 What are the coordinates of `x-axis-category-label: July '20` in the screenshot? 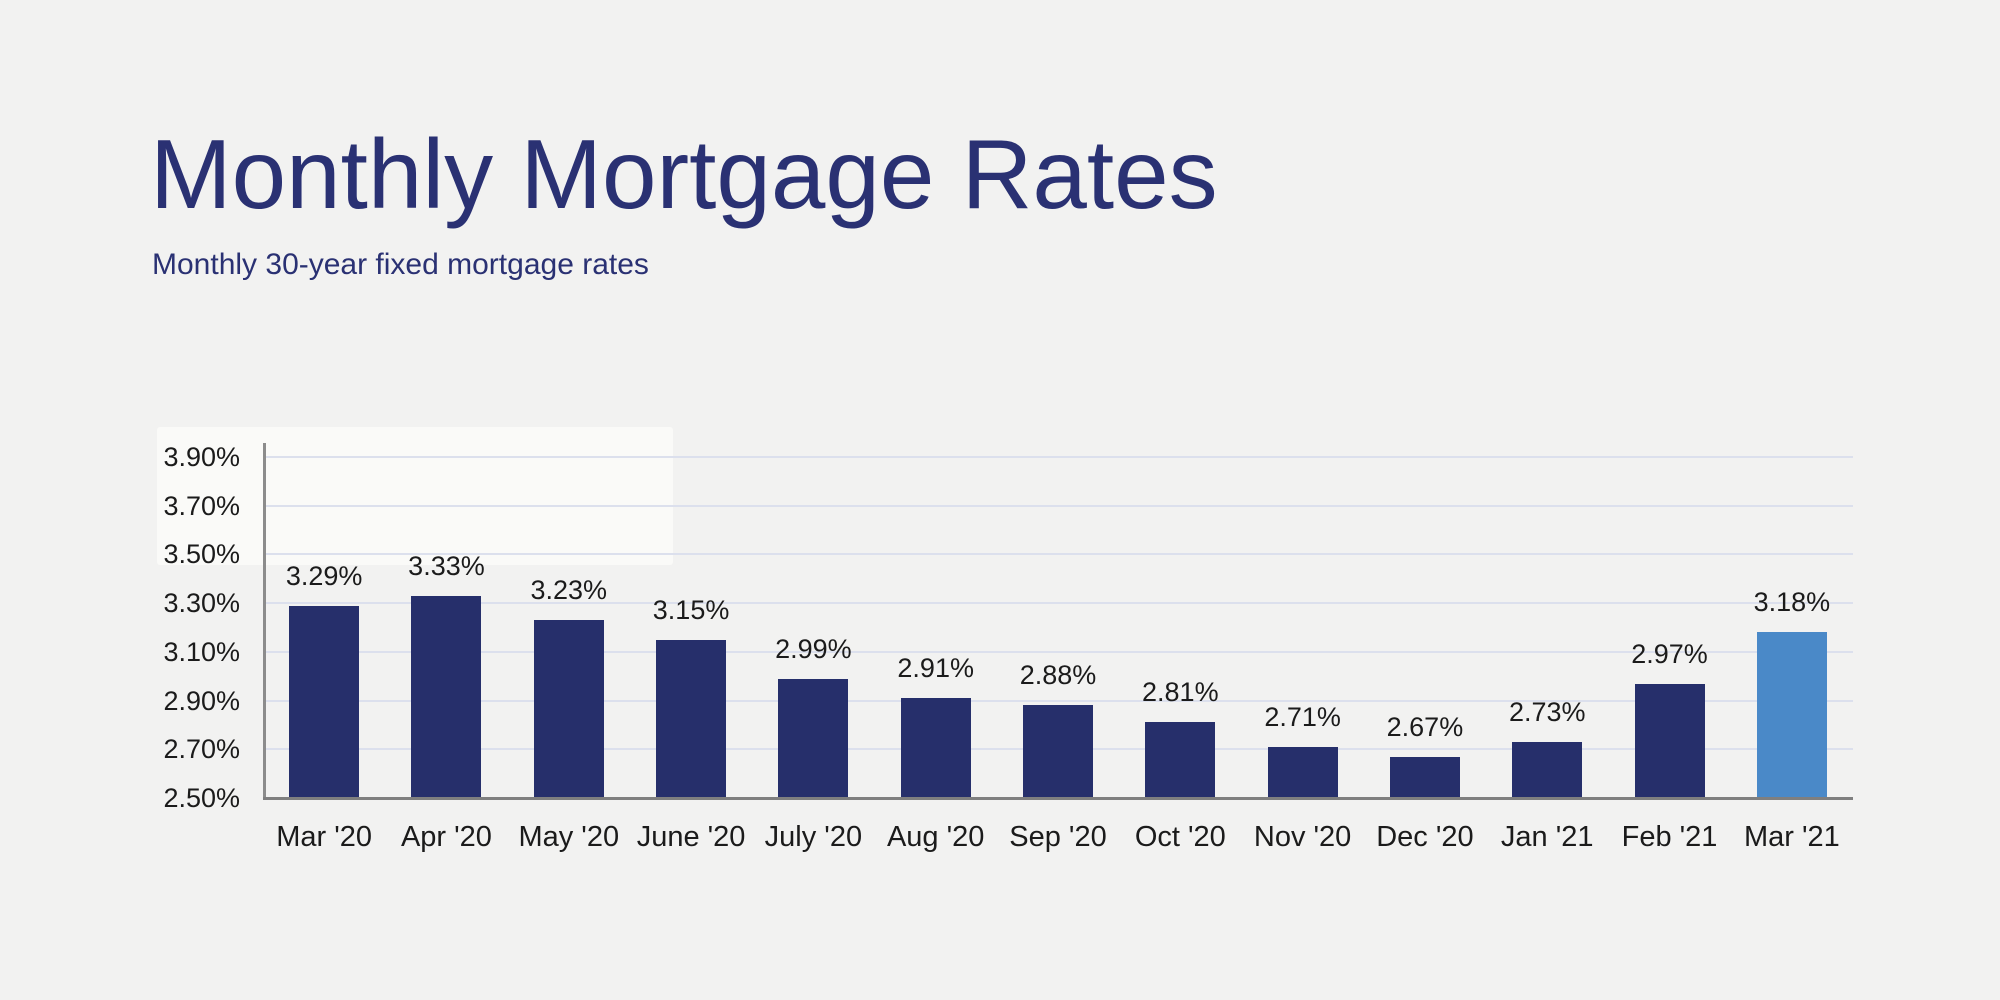 It's located at (813, 837).